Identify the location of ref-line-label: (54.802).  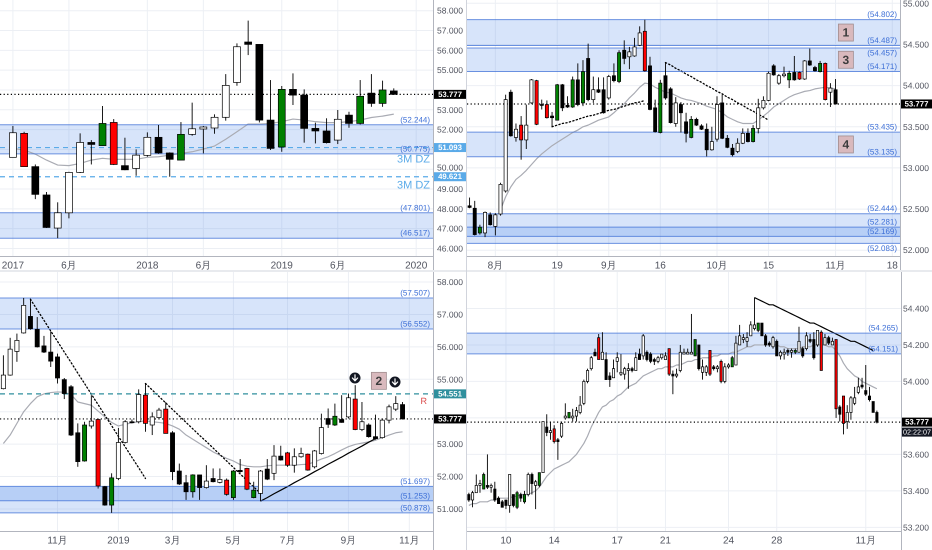
(882, 15).